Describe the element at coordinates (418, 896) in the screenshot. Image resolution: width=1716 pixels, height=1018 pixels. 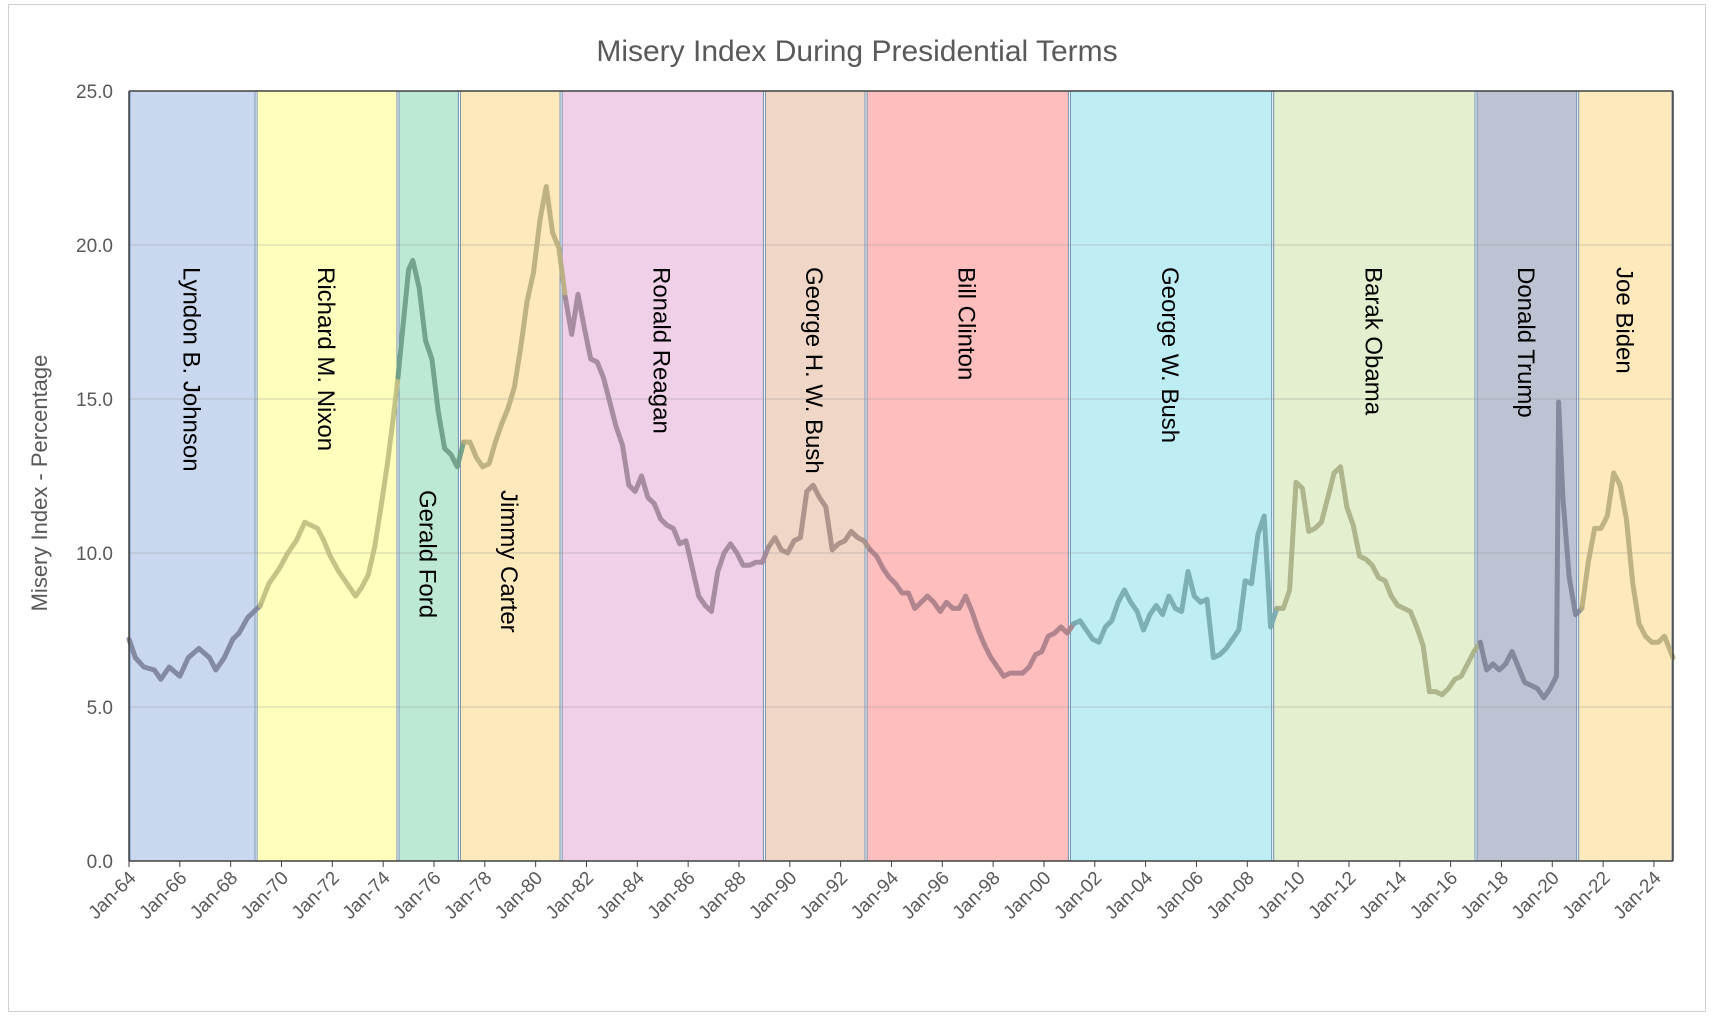
I see `x-tick-label: Jan-76` at that location.